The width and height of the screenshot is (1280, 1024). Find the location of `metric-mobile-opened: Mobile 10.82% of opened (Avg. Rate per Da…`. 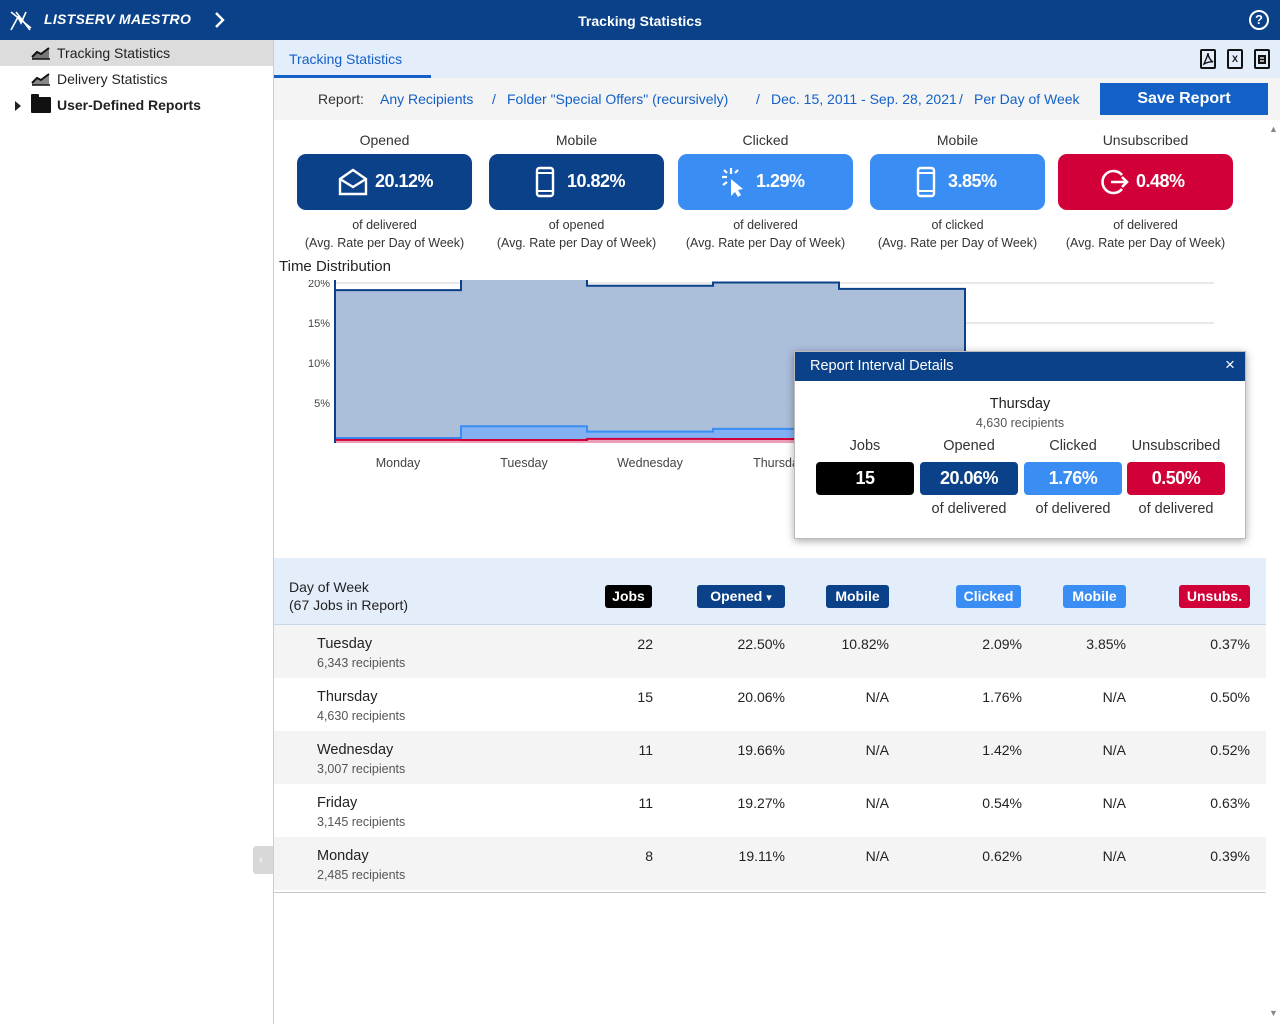

metric-mobile-opened: Mobile 10.82% of opened (Avg. Rate per Da… is located at coordinates (576, 192).